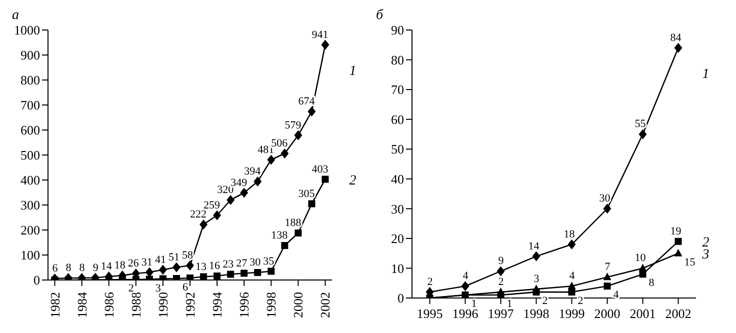 This screenshot has width=736, height=333. Describe the element at coordinates (279, 236) in the screenshot. I see `data-label: 138` at that location.